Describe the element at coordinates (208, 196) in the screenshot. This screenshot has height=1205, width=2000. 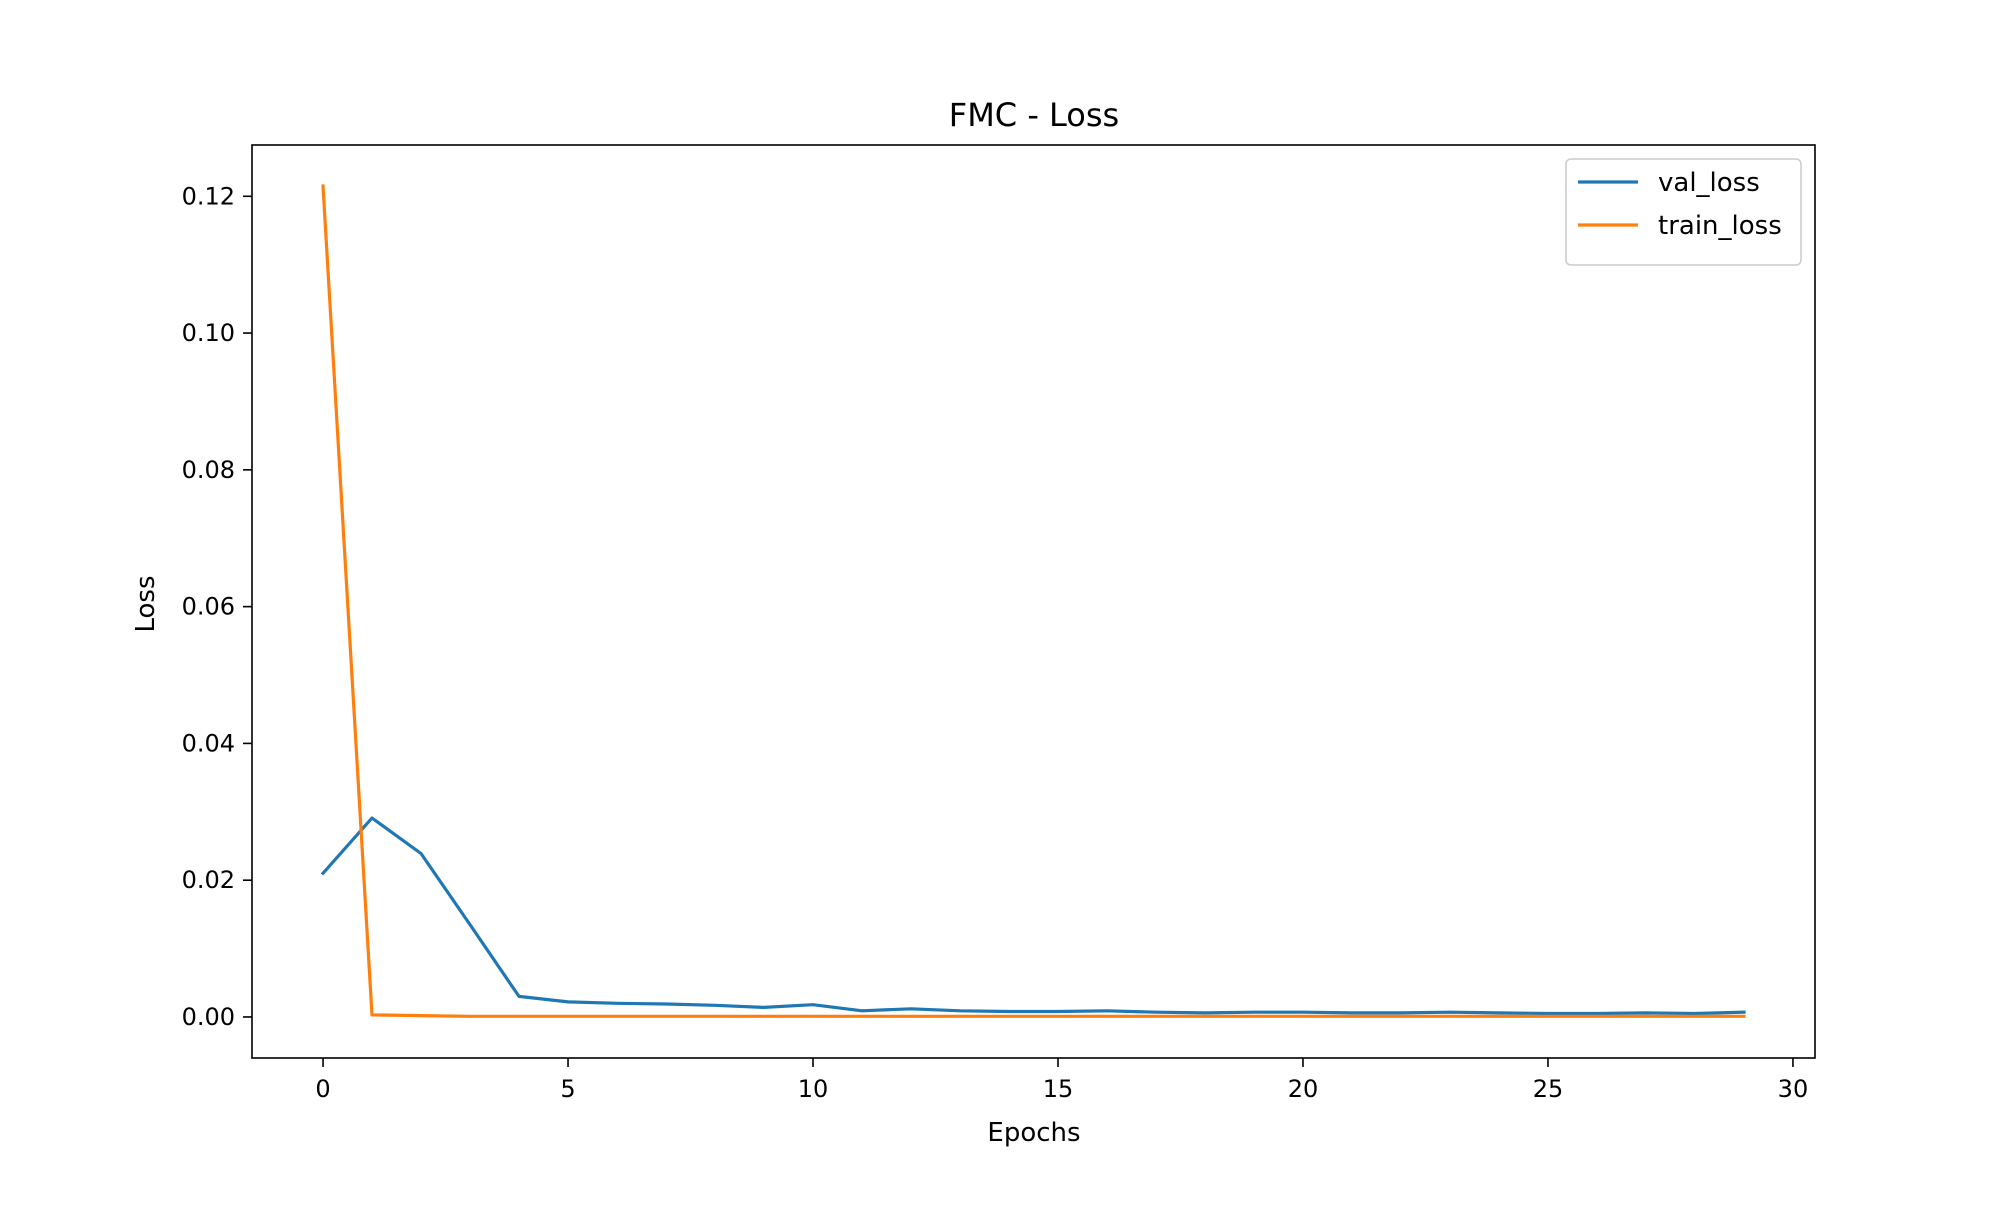
I see `y-tick-label: 0.12` at that location.